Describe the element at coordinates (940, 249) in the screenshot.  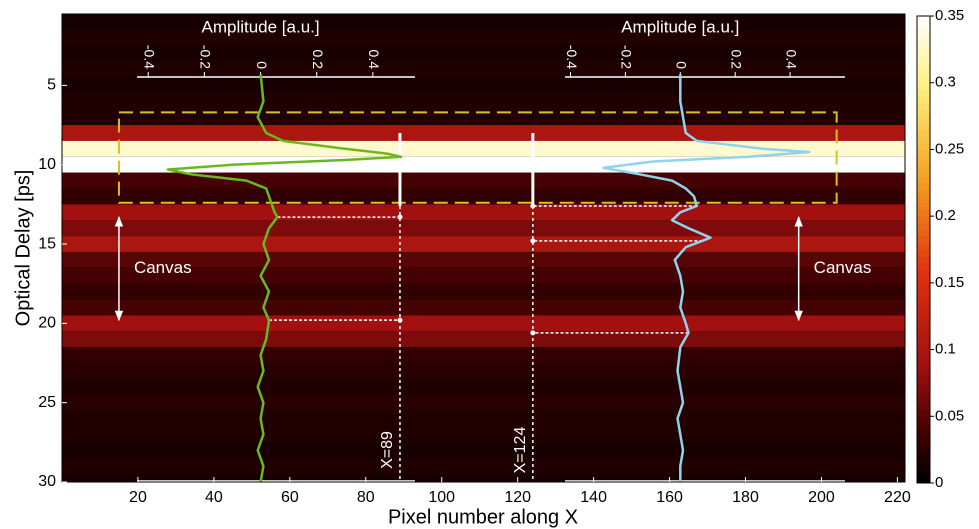
I see `colorbar: 0 0.05 0.1 0.15 0.2 0.25 0.3 0.35` at that location.